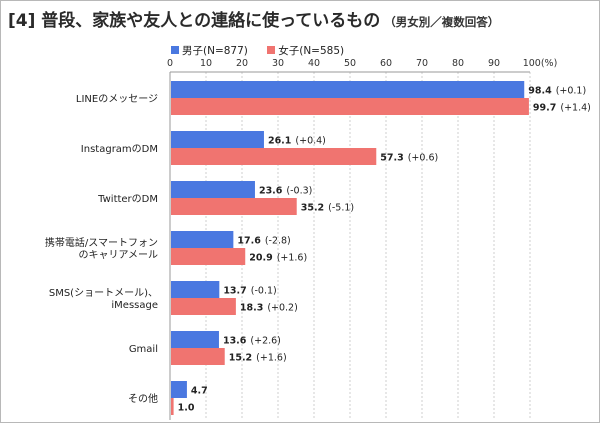 This screenshot has height=423, width=600. What do you see at coordinates (265, 341) in the screenshot?
I see `change-label: (+2.6)` at bounding box center [265, 341].